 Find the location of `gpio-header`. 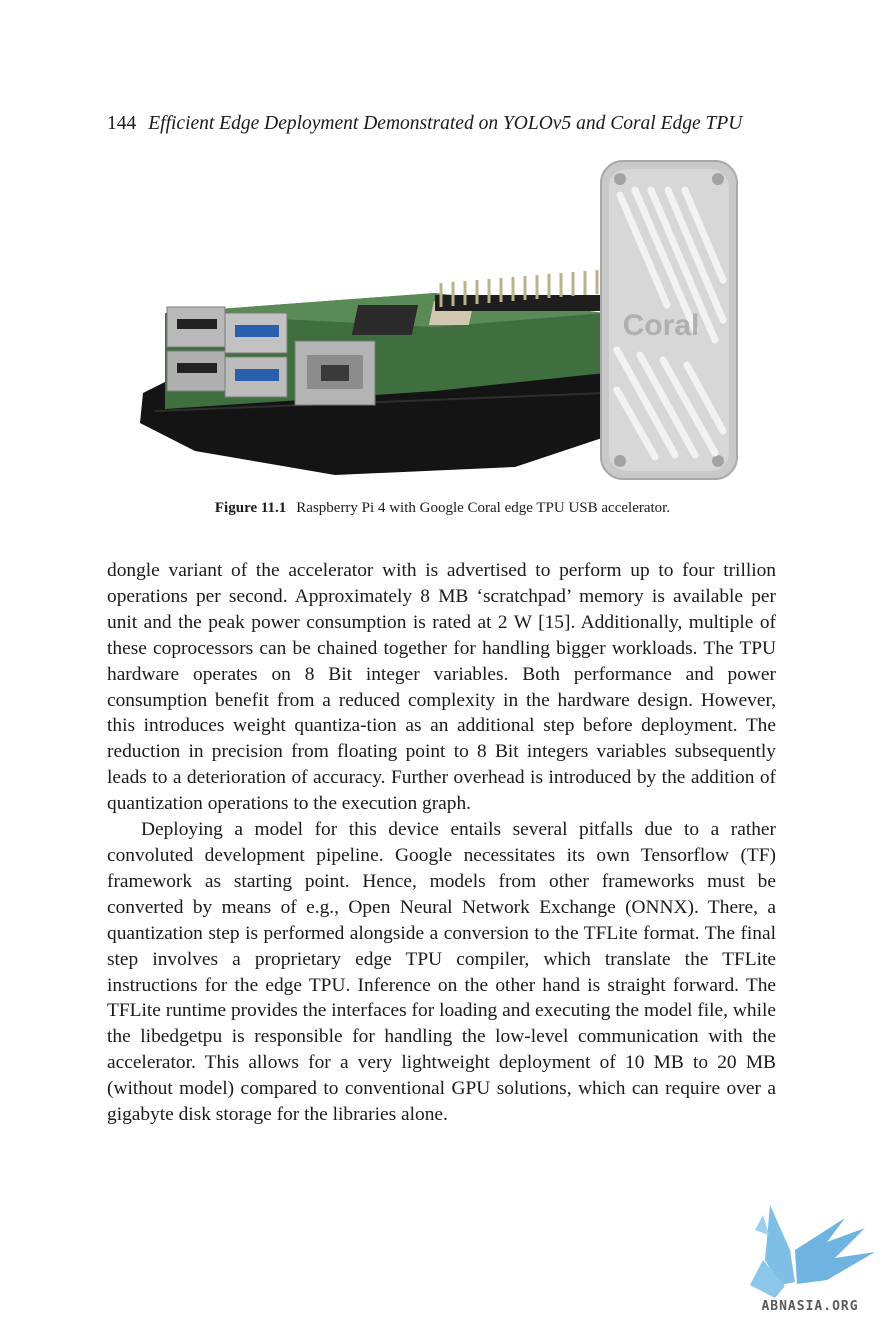

gpio-header is located at coordinates (520, 290).